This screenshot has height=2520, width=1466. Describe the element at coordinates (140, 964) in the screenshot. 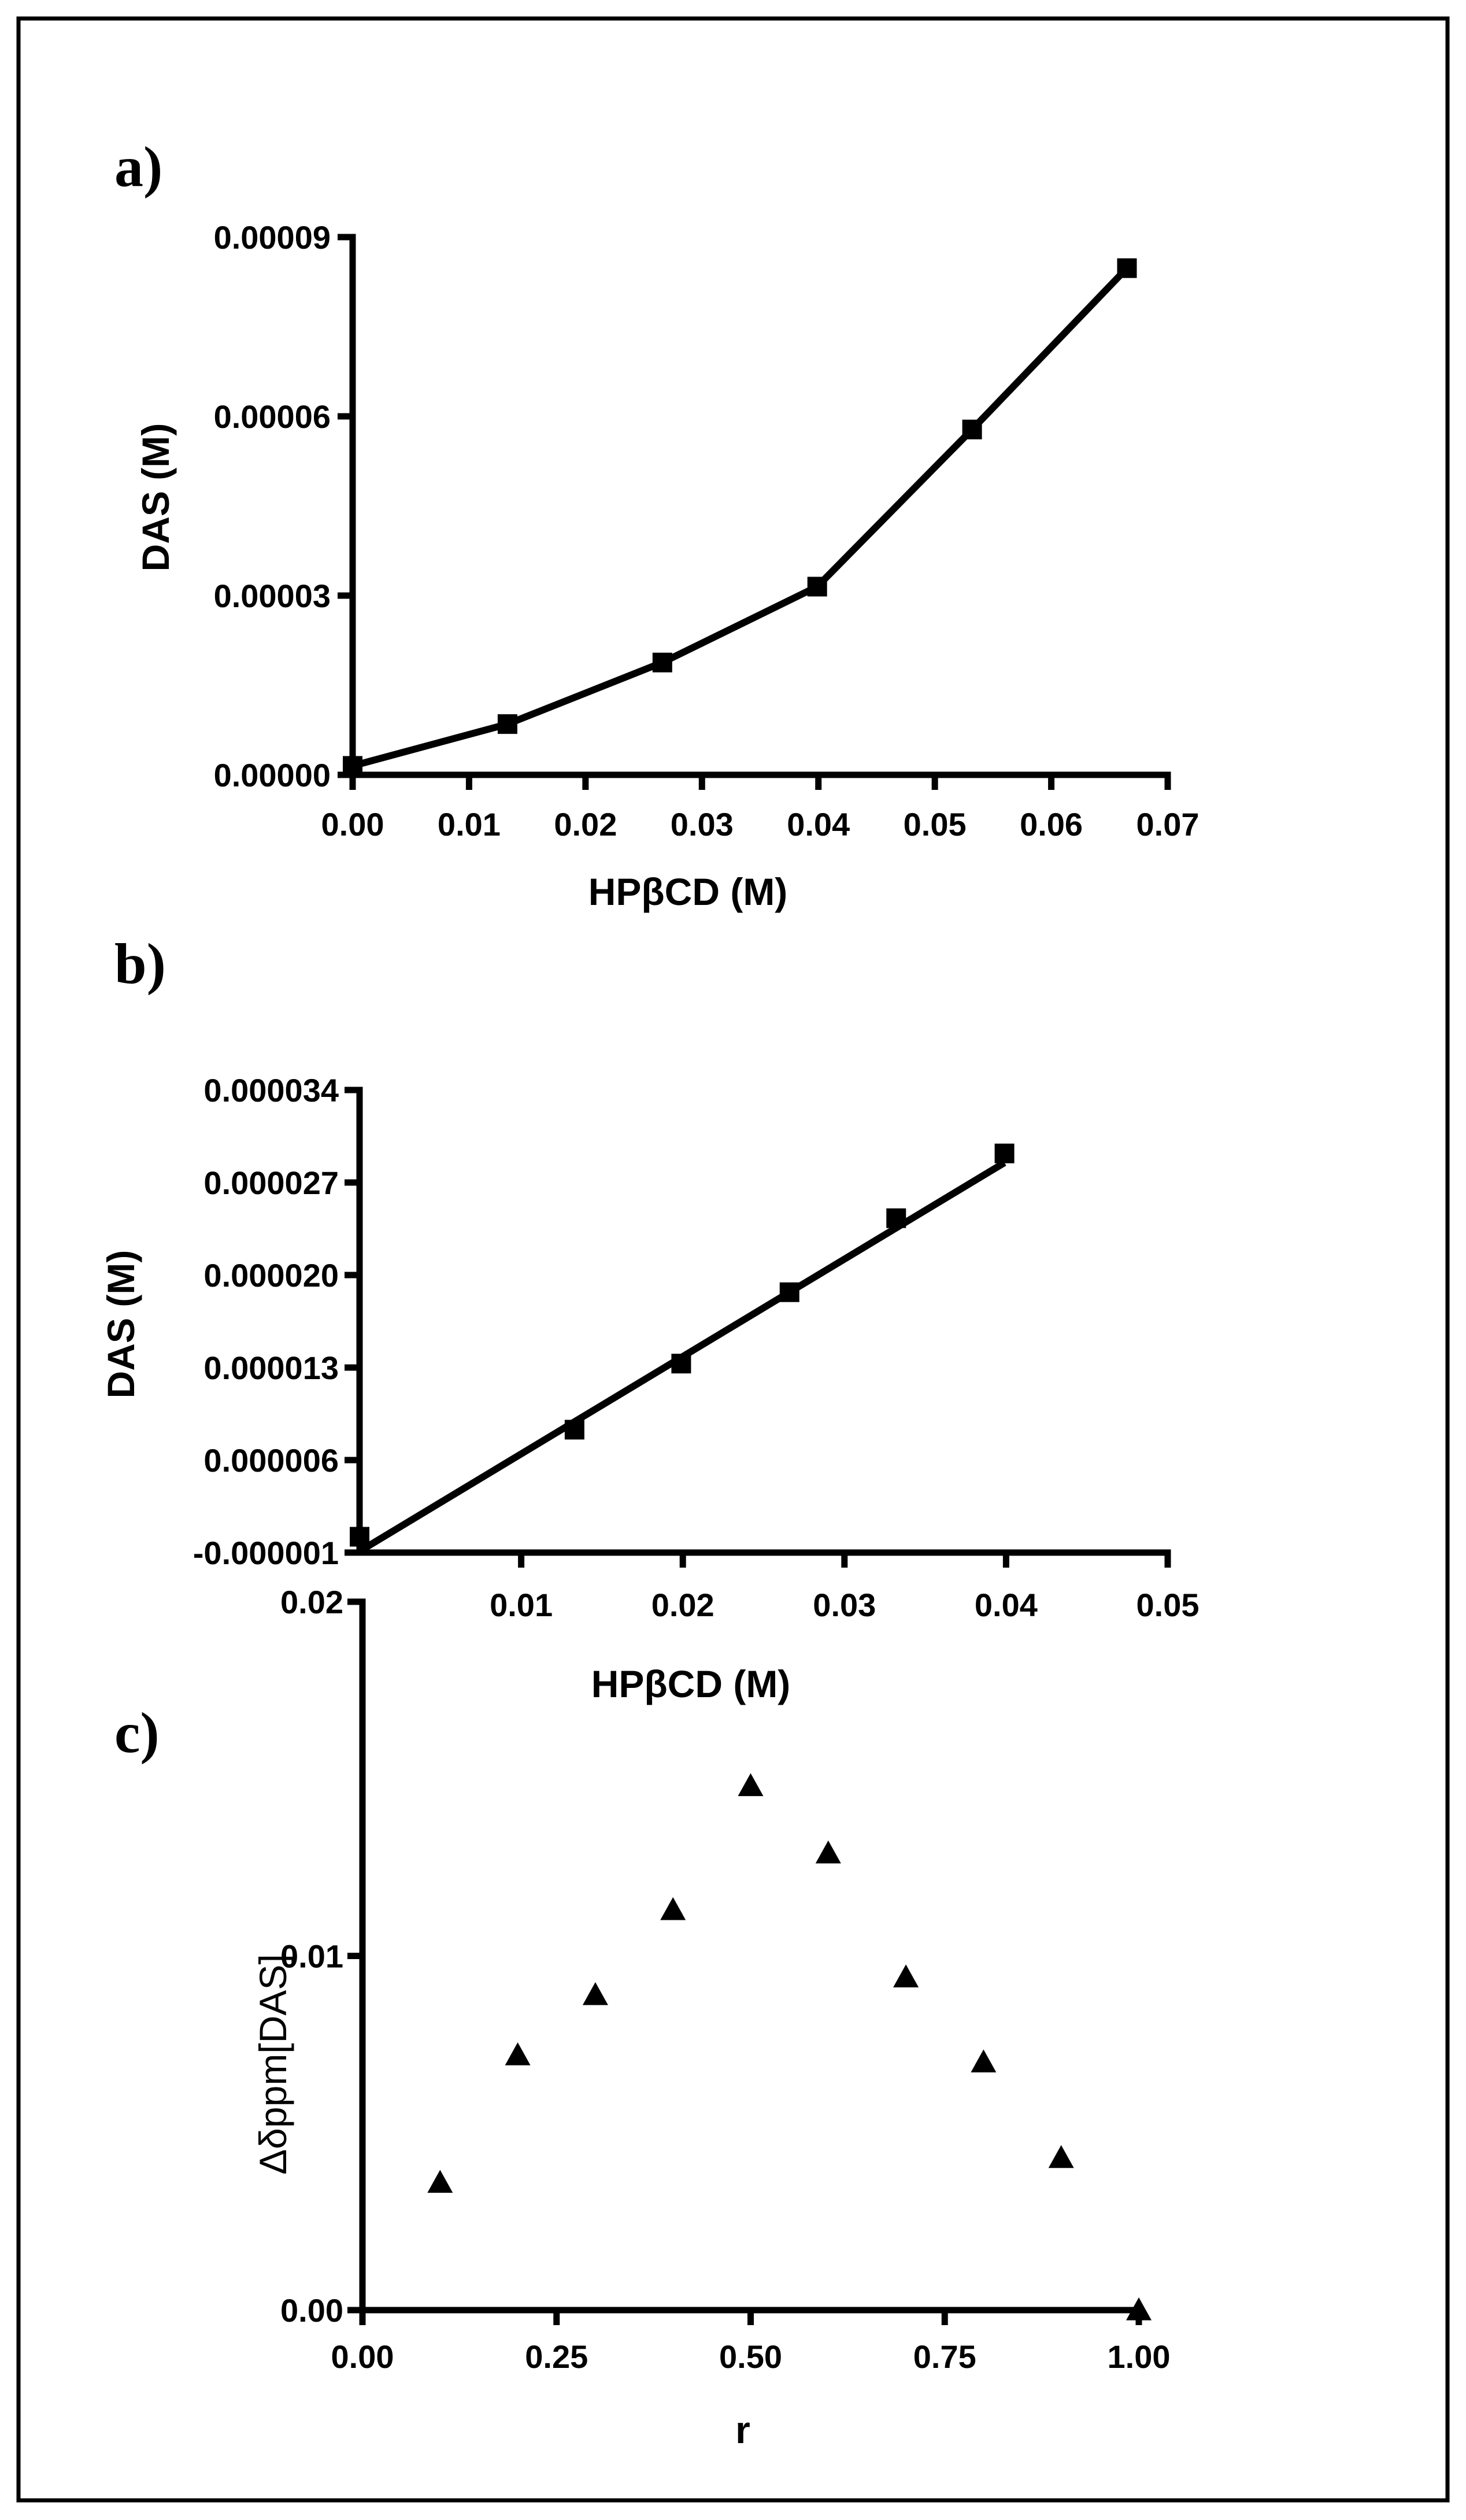

I see `panel-label: b)` at that location.